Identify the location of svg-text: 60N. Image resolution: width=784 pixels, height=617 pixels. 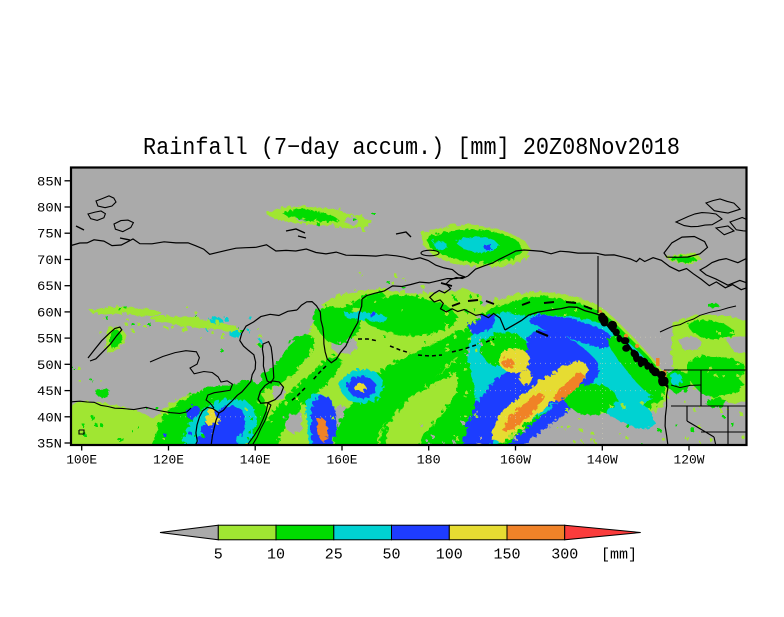
(49, 312).